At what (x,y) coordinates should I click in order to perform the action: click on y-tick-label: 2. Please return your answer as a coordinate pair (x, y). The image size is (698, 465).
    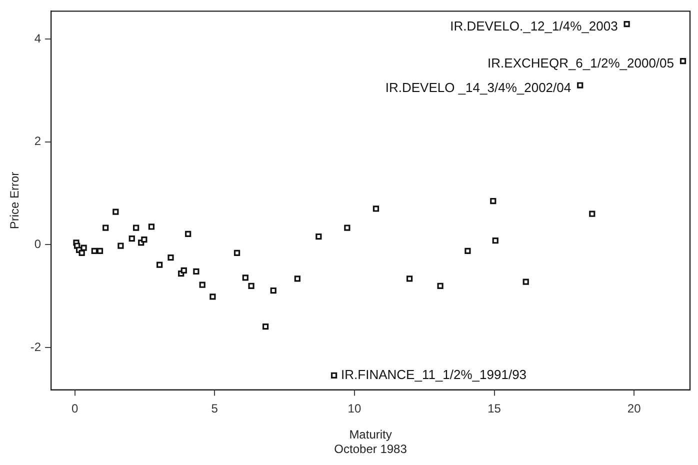
    Looking at the image, I should click on (38, 141).